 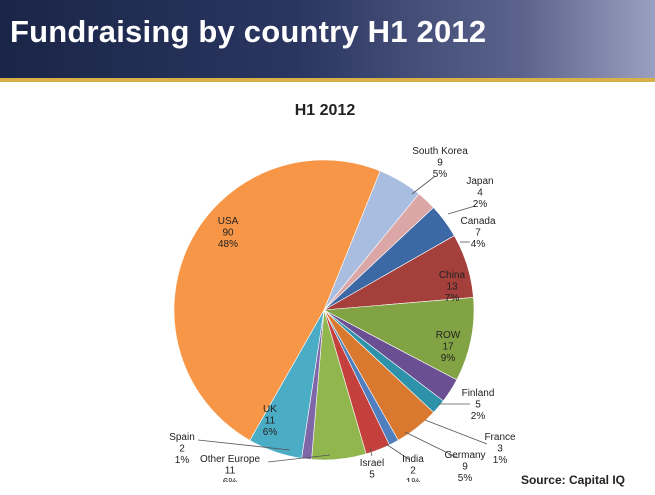 I want to click on leader-line-israel, so click(x=371, y=452).